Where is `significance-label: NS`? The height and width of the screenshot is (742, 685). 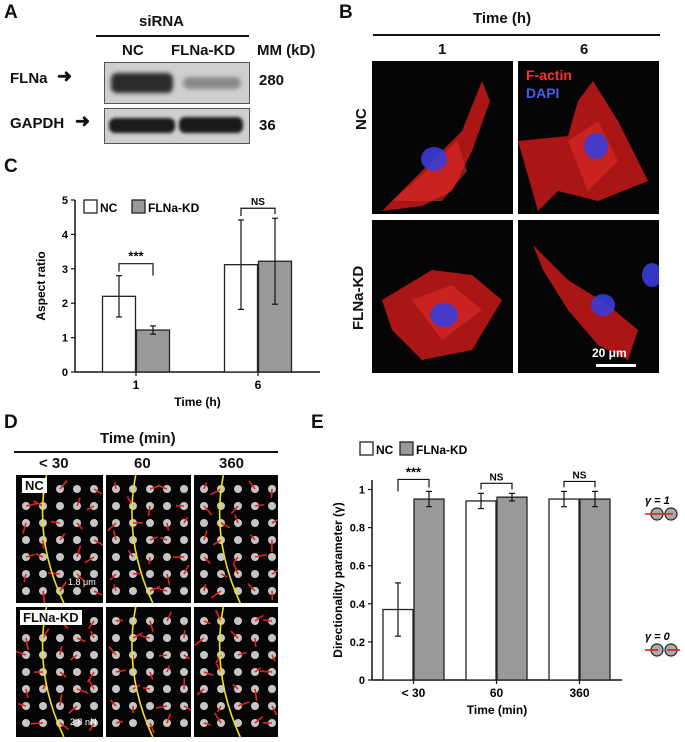
significance-label: NS is located at coordinates (580, 475).